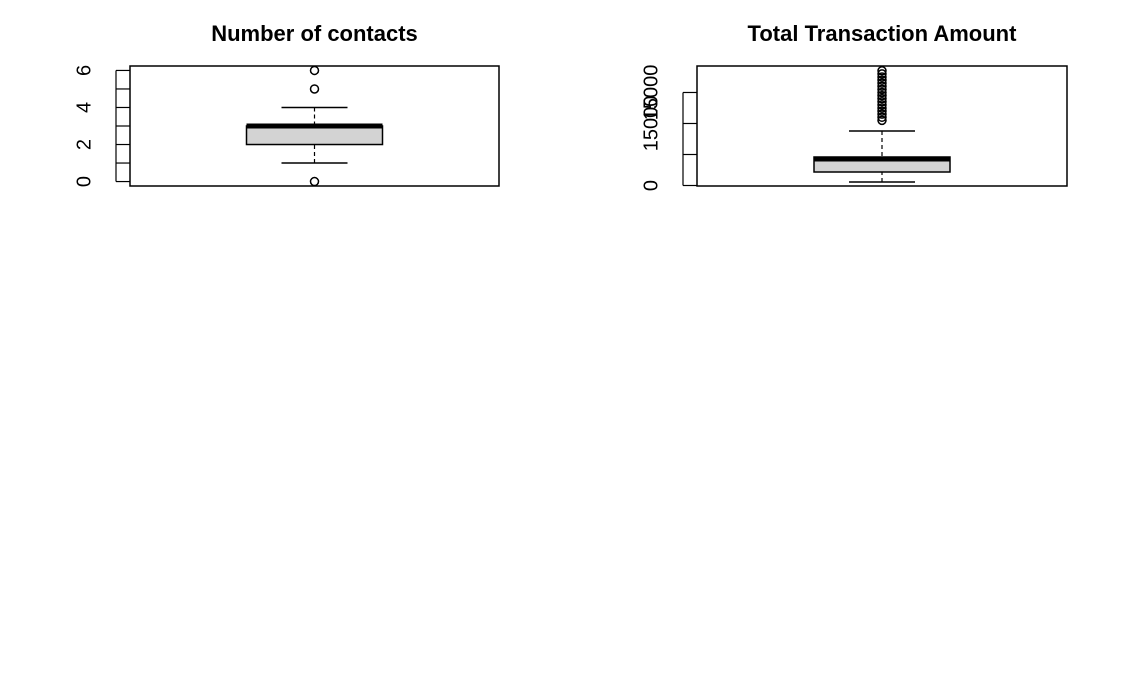 This screenshot has height=700, width=1134. I want to click on y-tick-label: 2, so click(84, 144).